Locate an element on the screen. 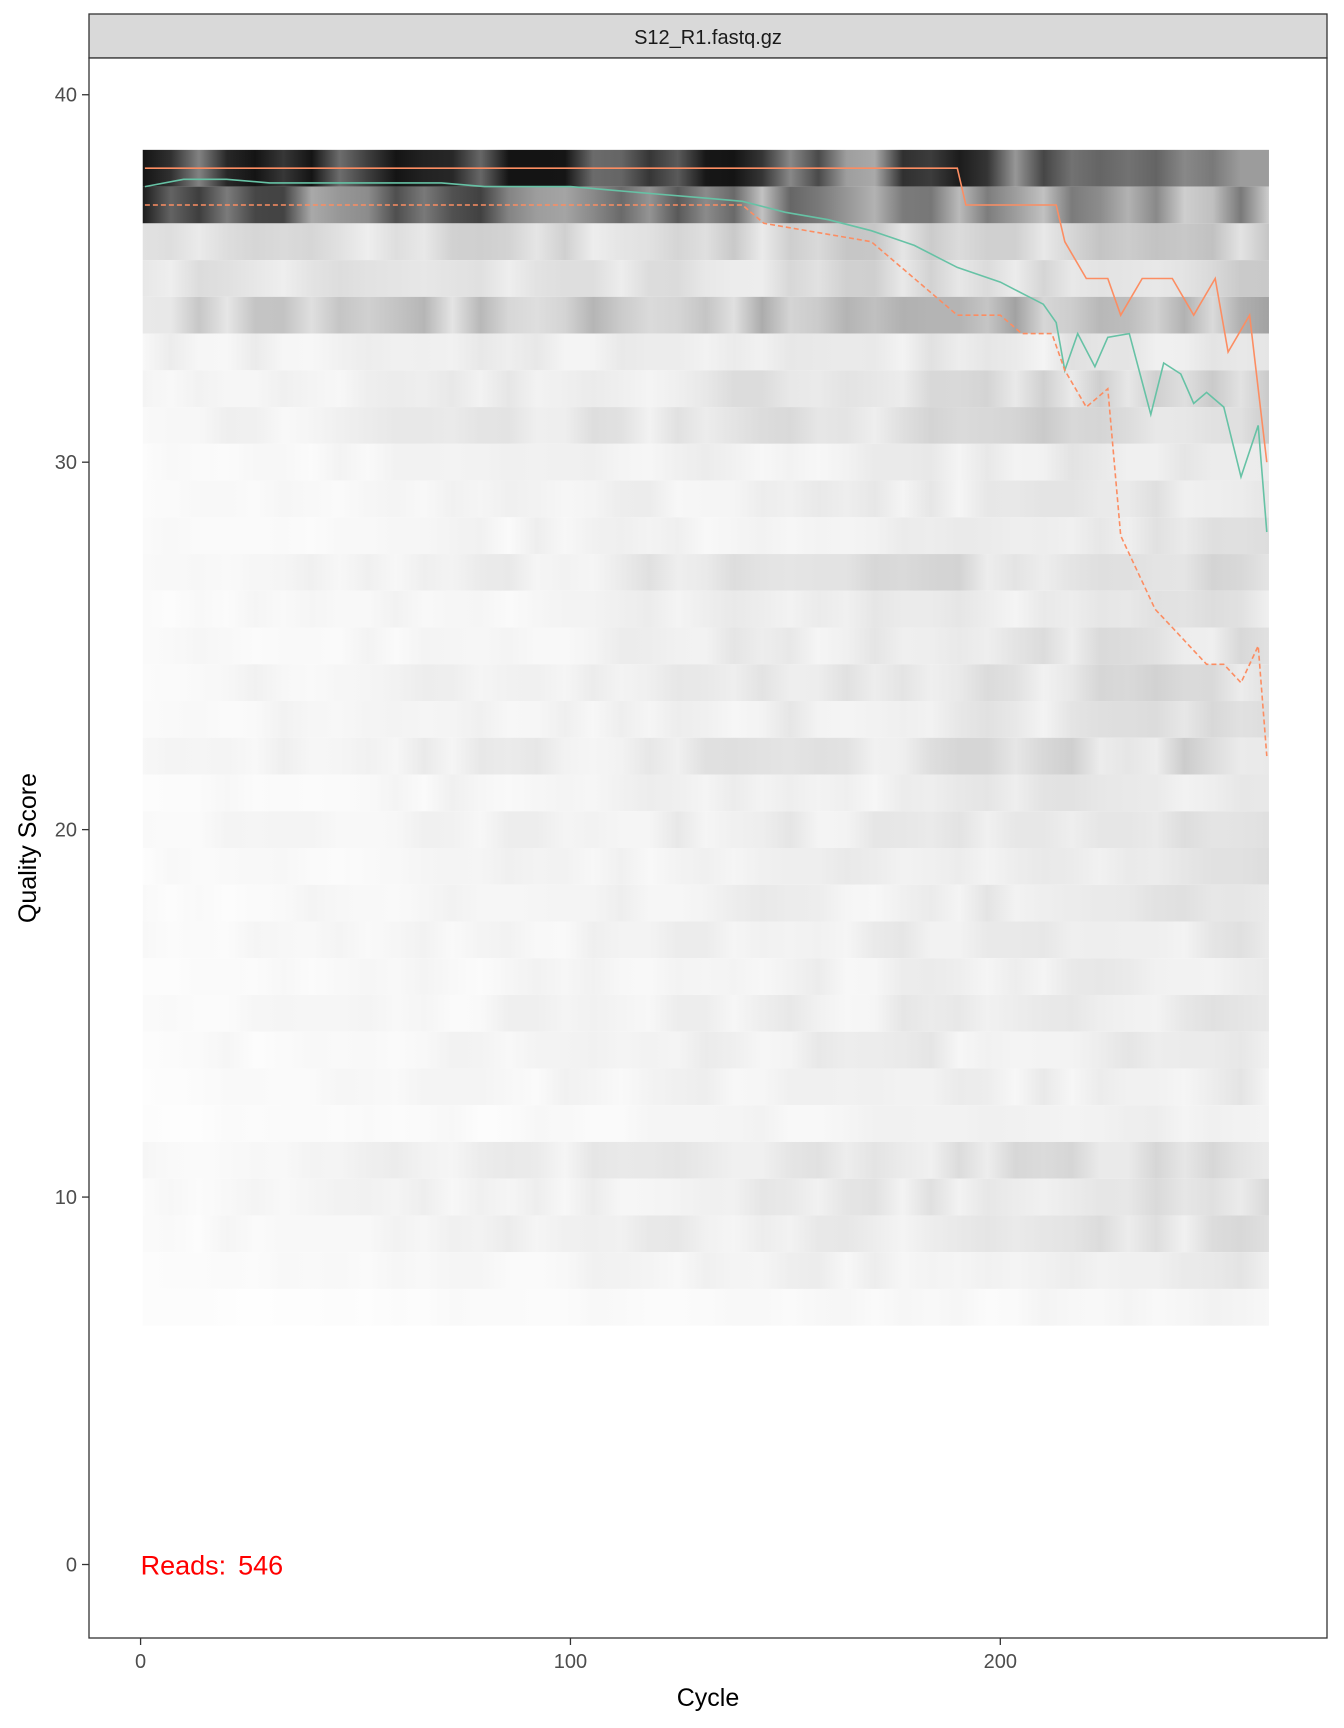 This screenshot has width=1344, height=1728. reads-annotation: Reads: 546 is located at coordinates (212, 1566).